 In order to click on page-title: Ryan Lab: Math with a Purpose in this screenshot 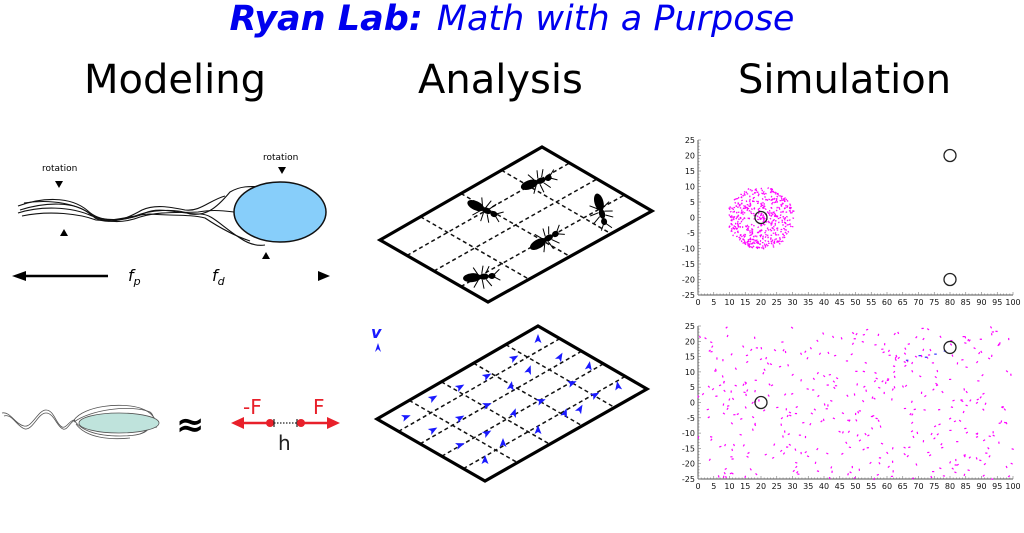, I will do `click(512, 20)`.